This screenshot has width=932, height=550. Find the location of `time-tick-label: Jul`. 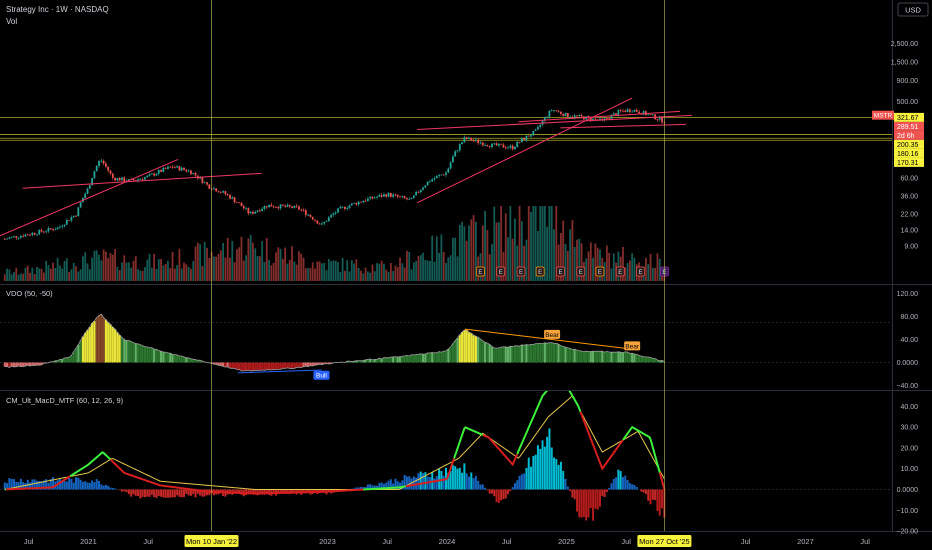

time-tick-label: Jul is located at coordinates (148, 541).